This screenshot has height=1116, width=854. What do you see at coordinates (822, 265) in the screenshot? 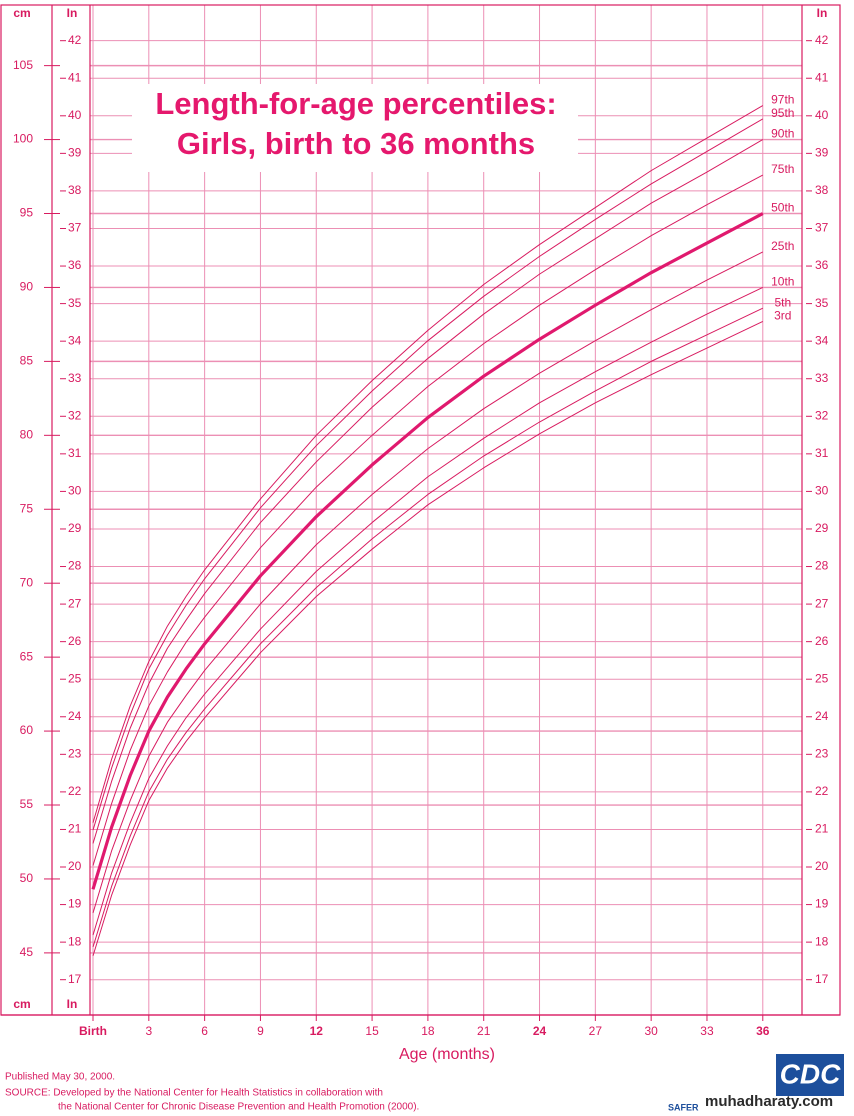
I see `y2-tick-label: 36` at bounding box center [822, 265].